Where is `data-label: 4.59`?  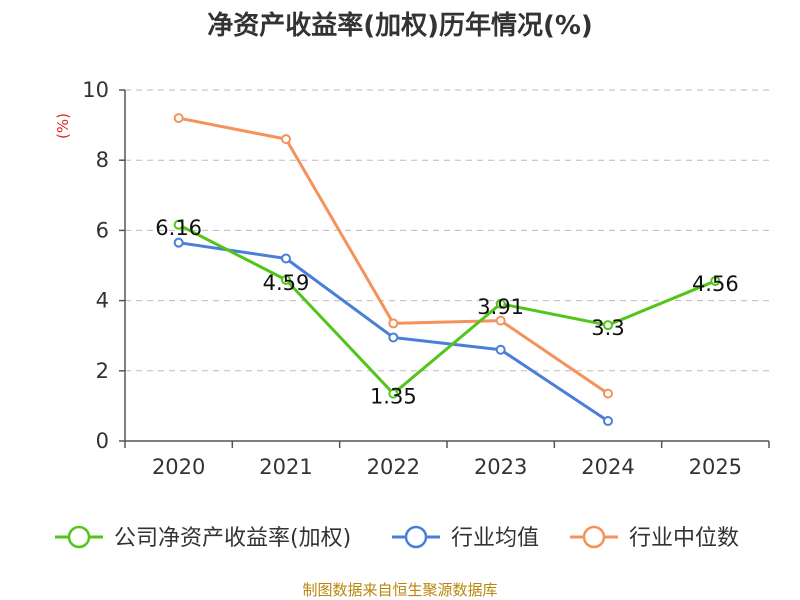
data-label: 4.59 is located at coordinates (286, 283).